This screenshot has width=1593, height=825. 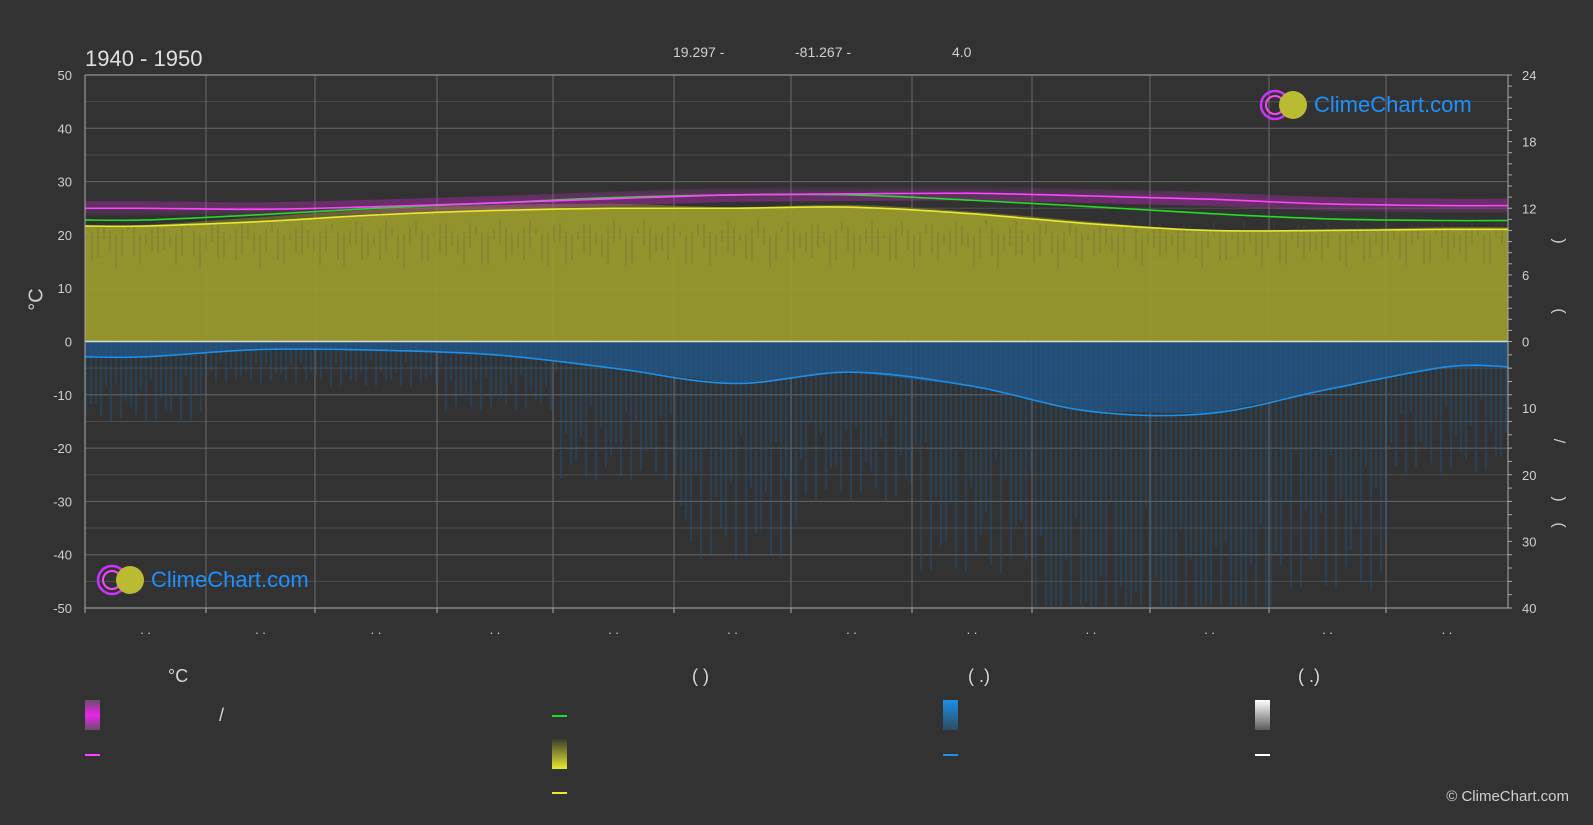 I want to click on precipitation-area, so click(x=796, y=377).